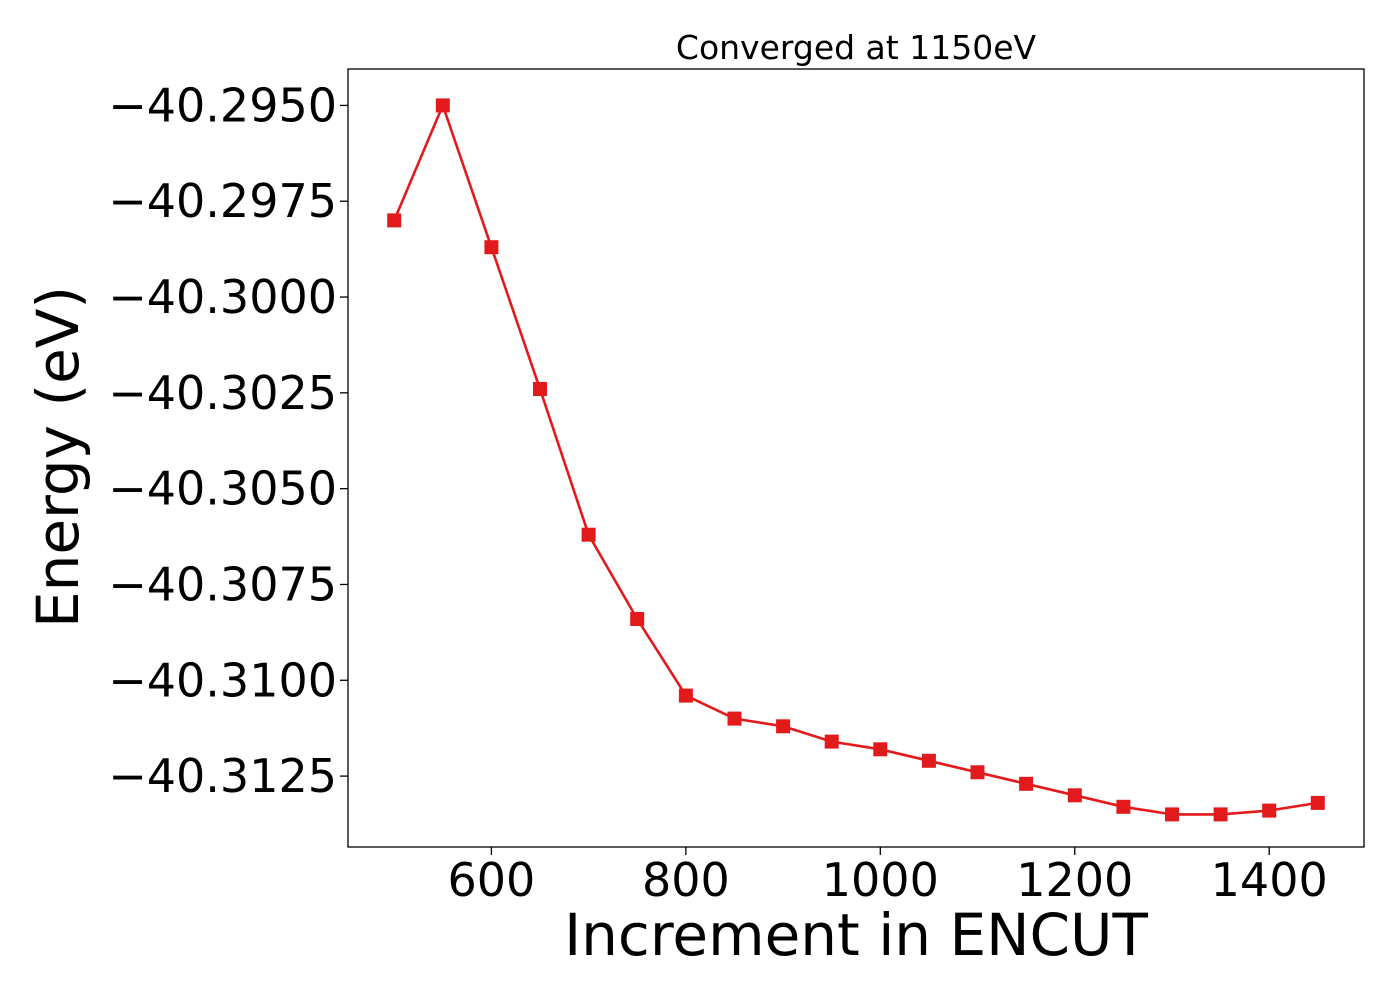 The image size is (1400, 1000). What do you see at coordinates (222, 584) in the screenshot?
I see `y-tick-label: −40.3075` at bounding box center [222, 584].